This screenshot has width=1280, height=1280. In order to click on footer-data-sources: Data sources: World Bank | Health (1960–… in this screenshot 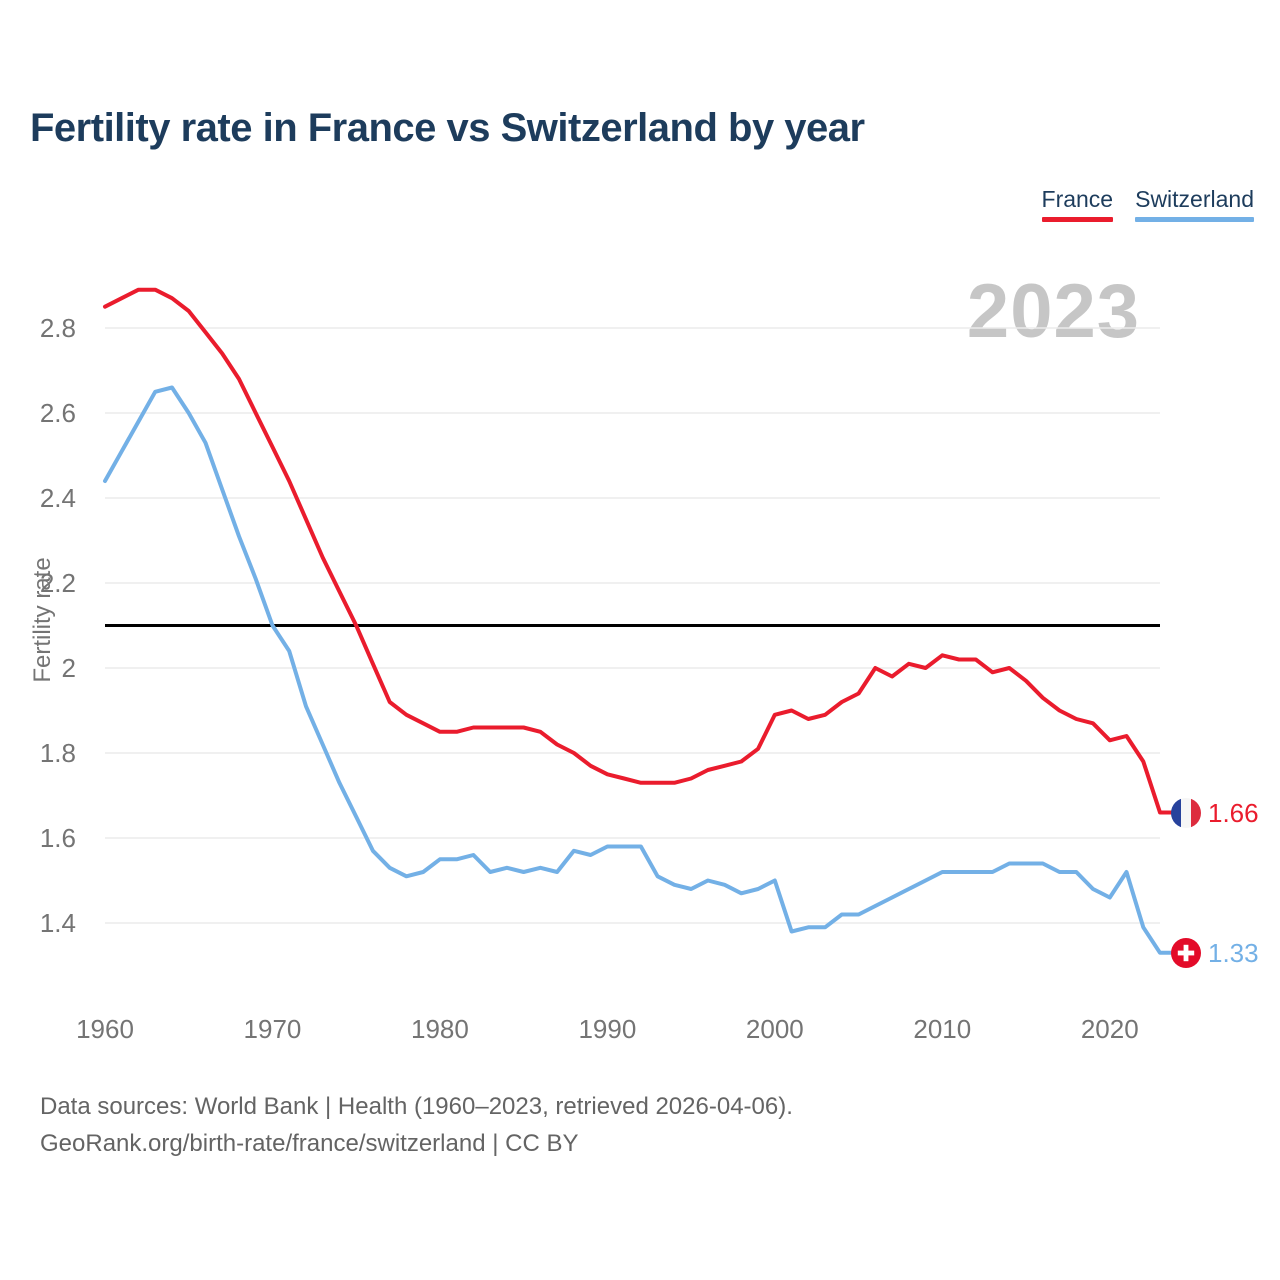, I will do `click(416, 1106)`.